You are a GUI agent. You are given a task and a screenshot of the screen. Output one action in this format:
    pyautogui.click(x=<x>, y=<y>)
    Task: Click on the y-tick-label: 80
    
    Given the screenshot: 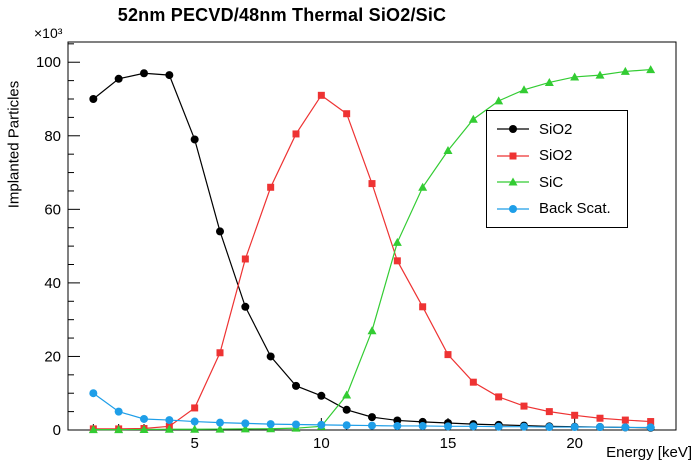 What is the action you would take?
    pyautogui.click(x=52, y=136)
    